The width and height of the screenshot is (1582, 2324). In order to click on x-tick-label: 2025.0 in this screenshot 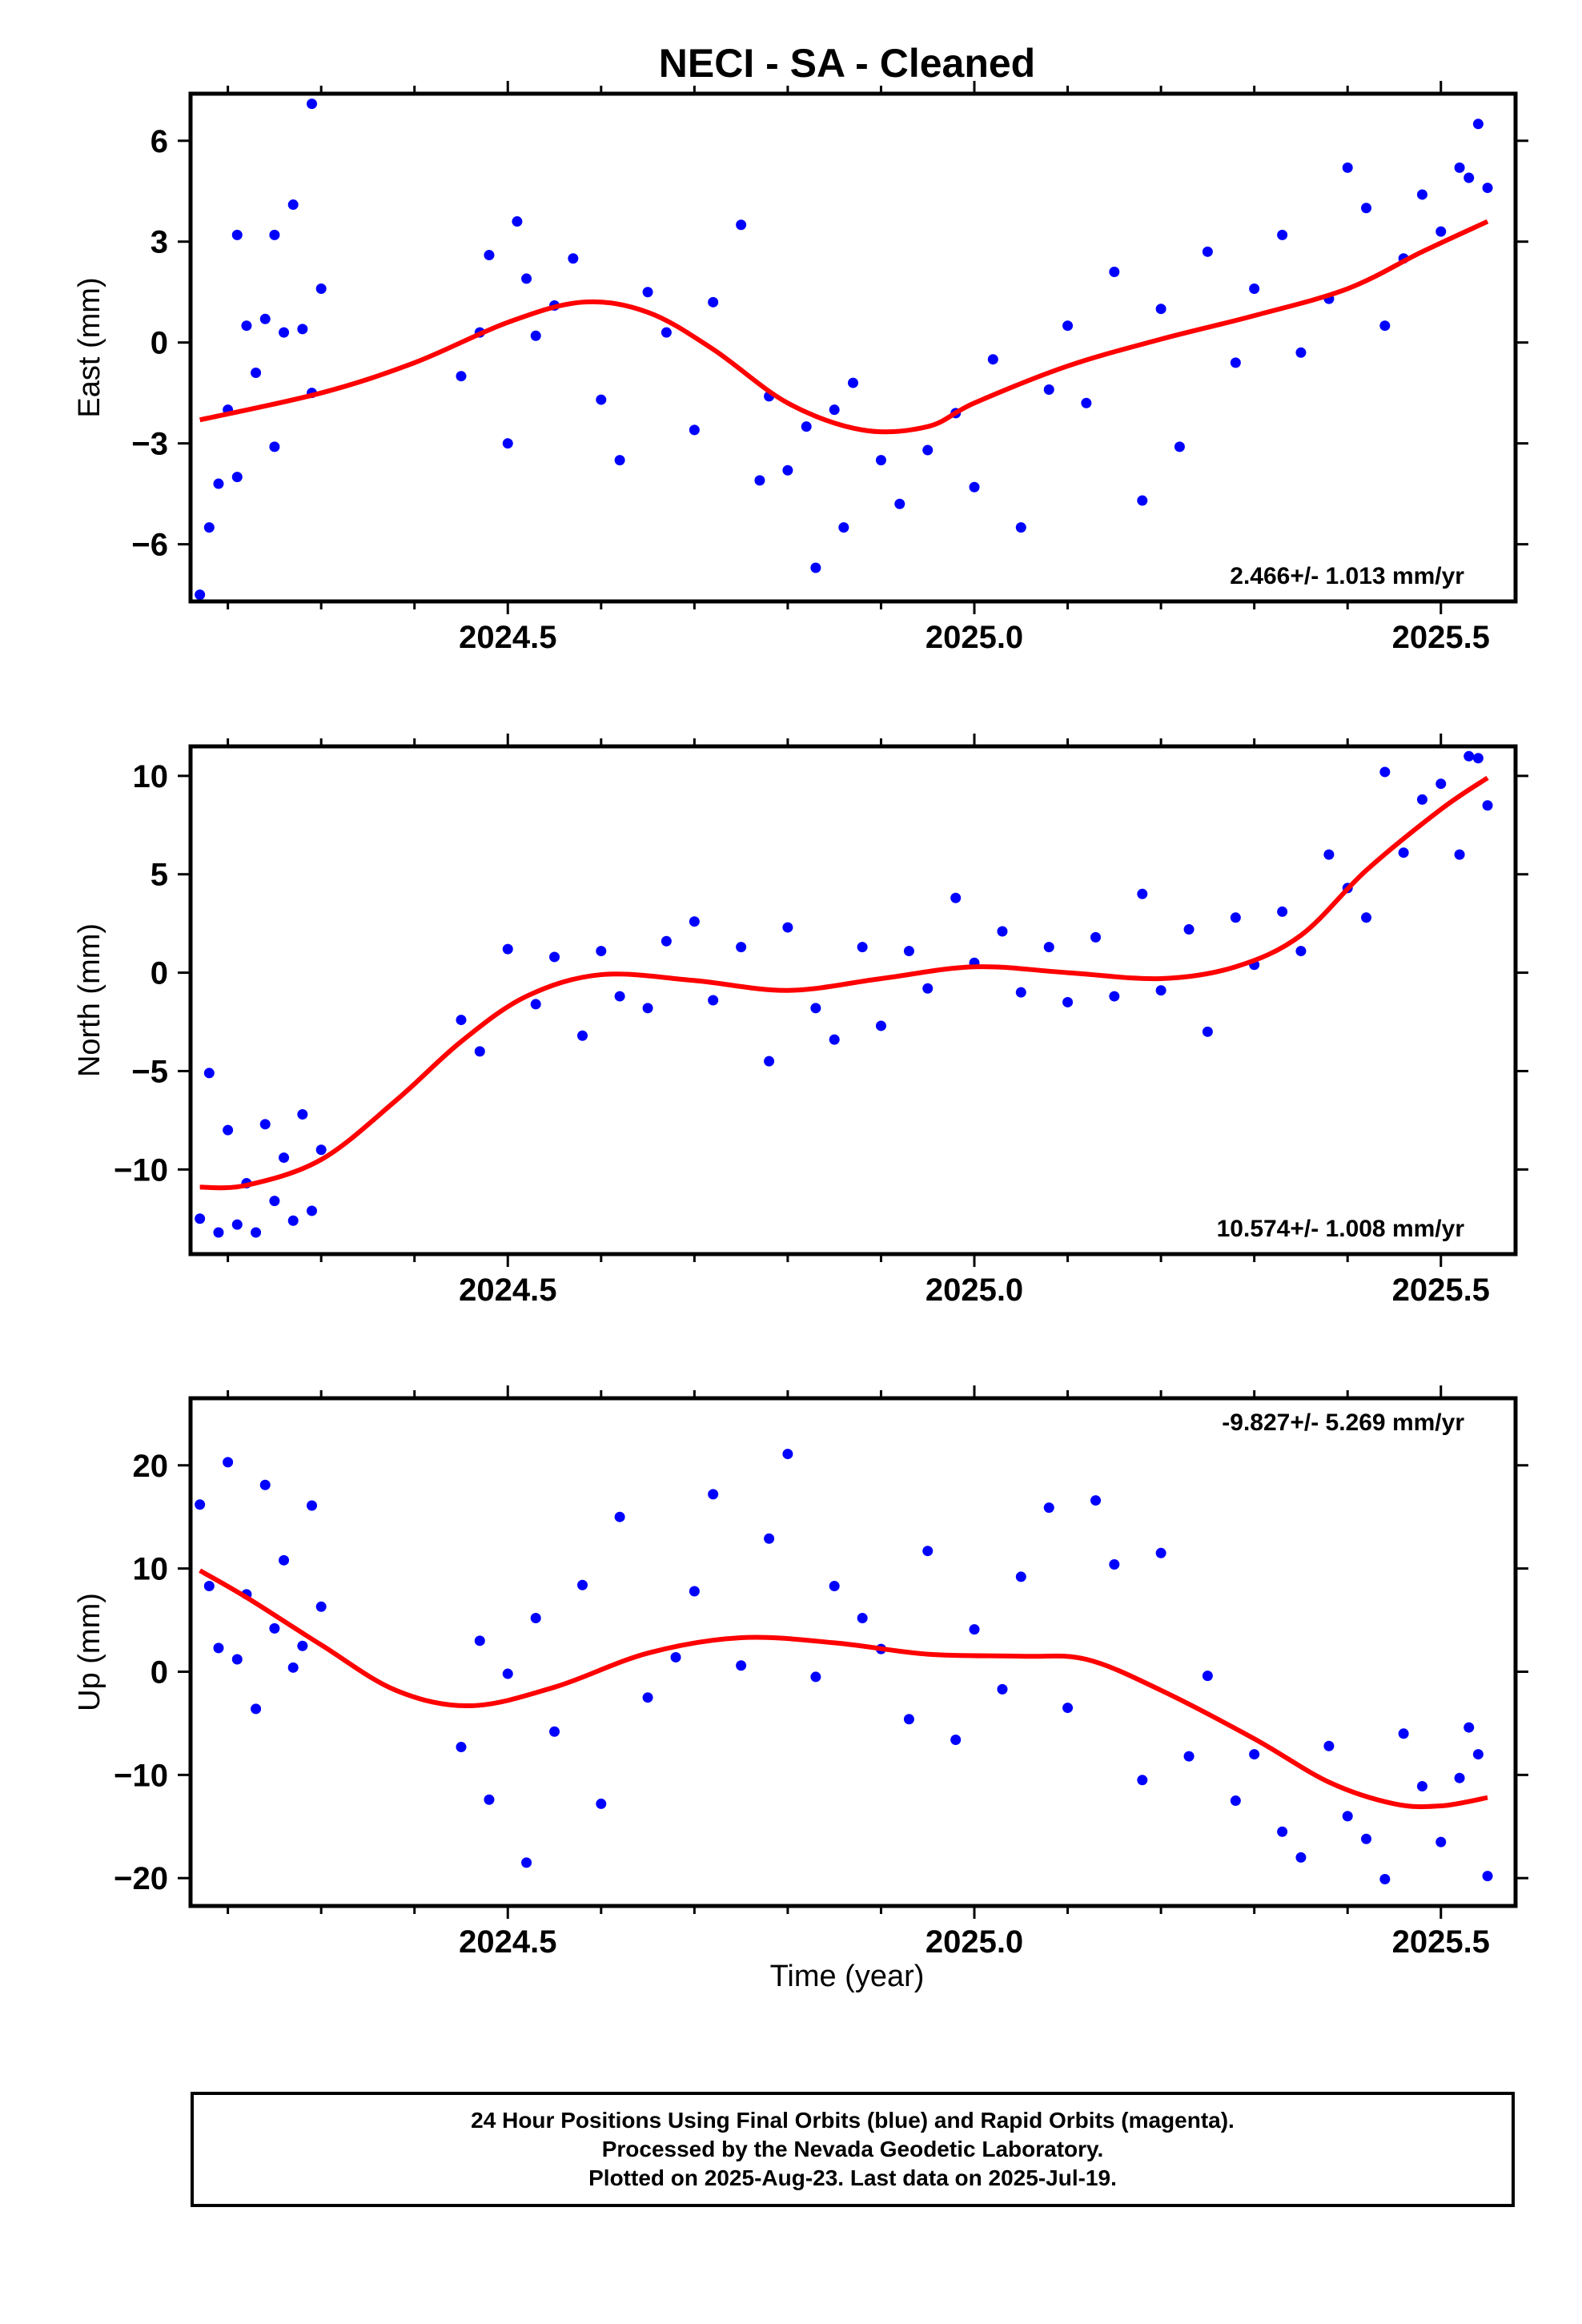, I will do `click(975, 1290)`.